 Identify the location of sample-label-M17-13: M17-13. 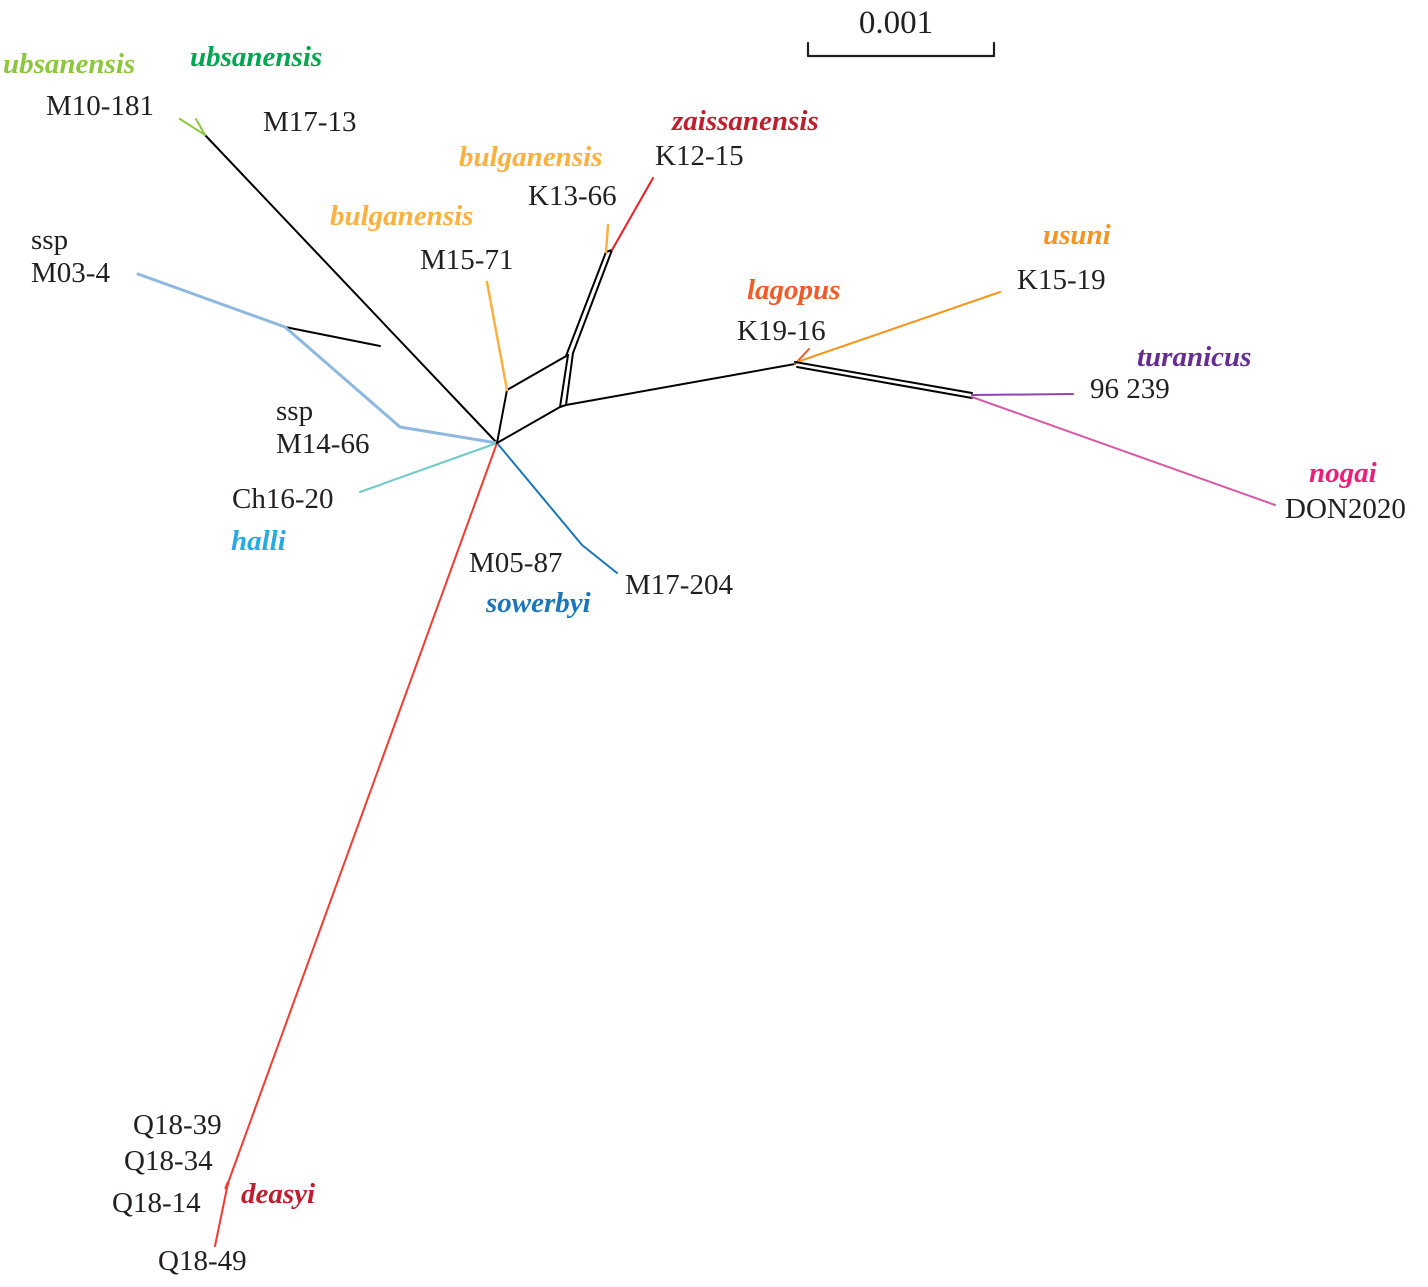
(309, 122).